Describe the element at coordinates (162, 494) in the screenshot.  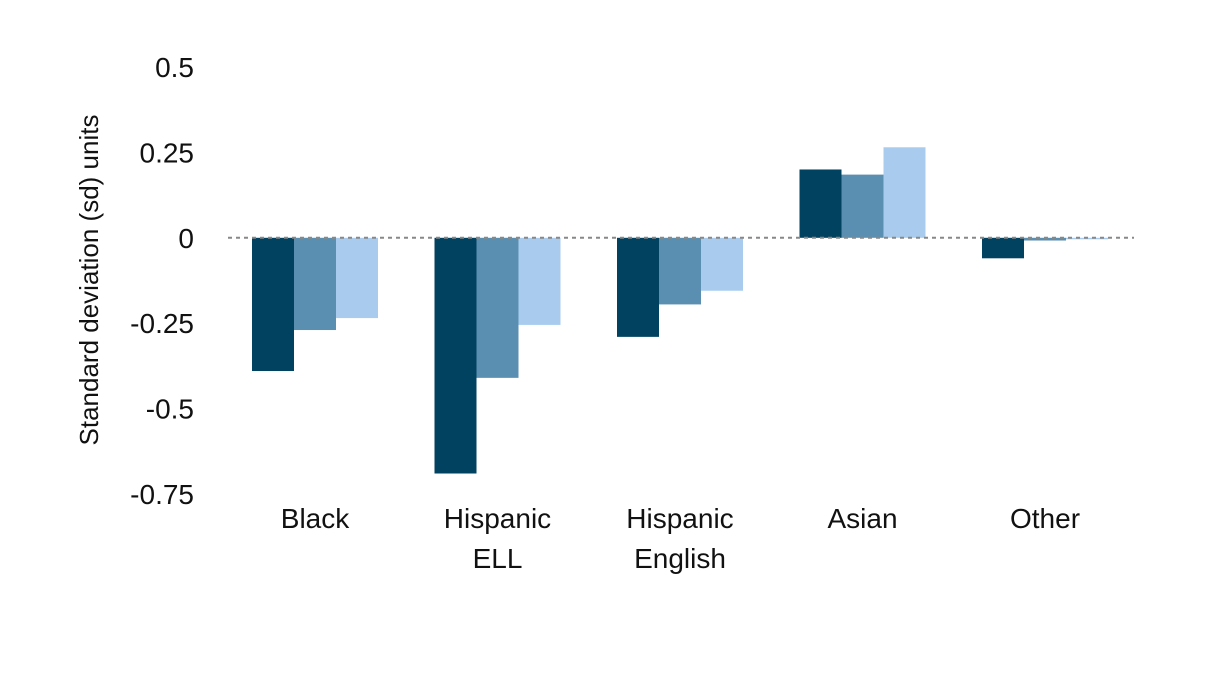
I see `y-tick-label: -0.75` at that location.